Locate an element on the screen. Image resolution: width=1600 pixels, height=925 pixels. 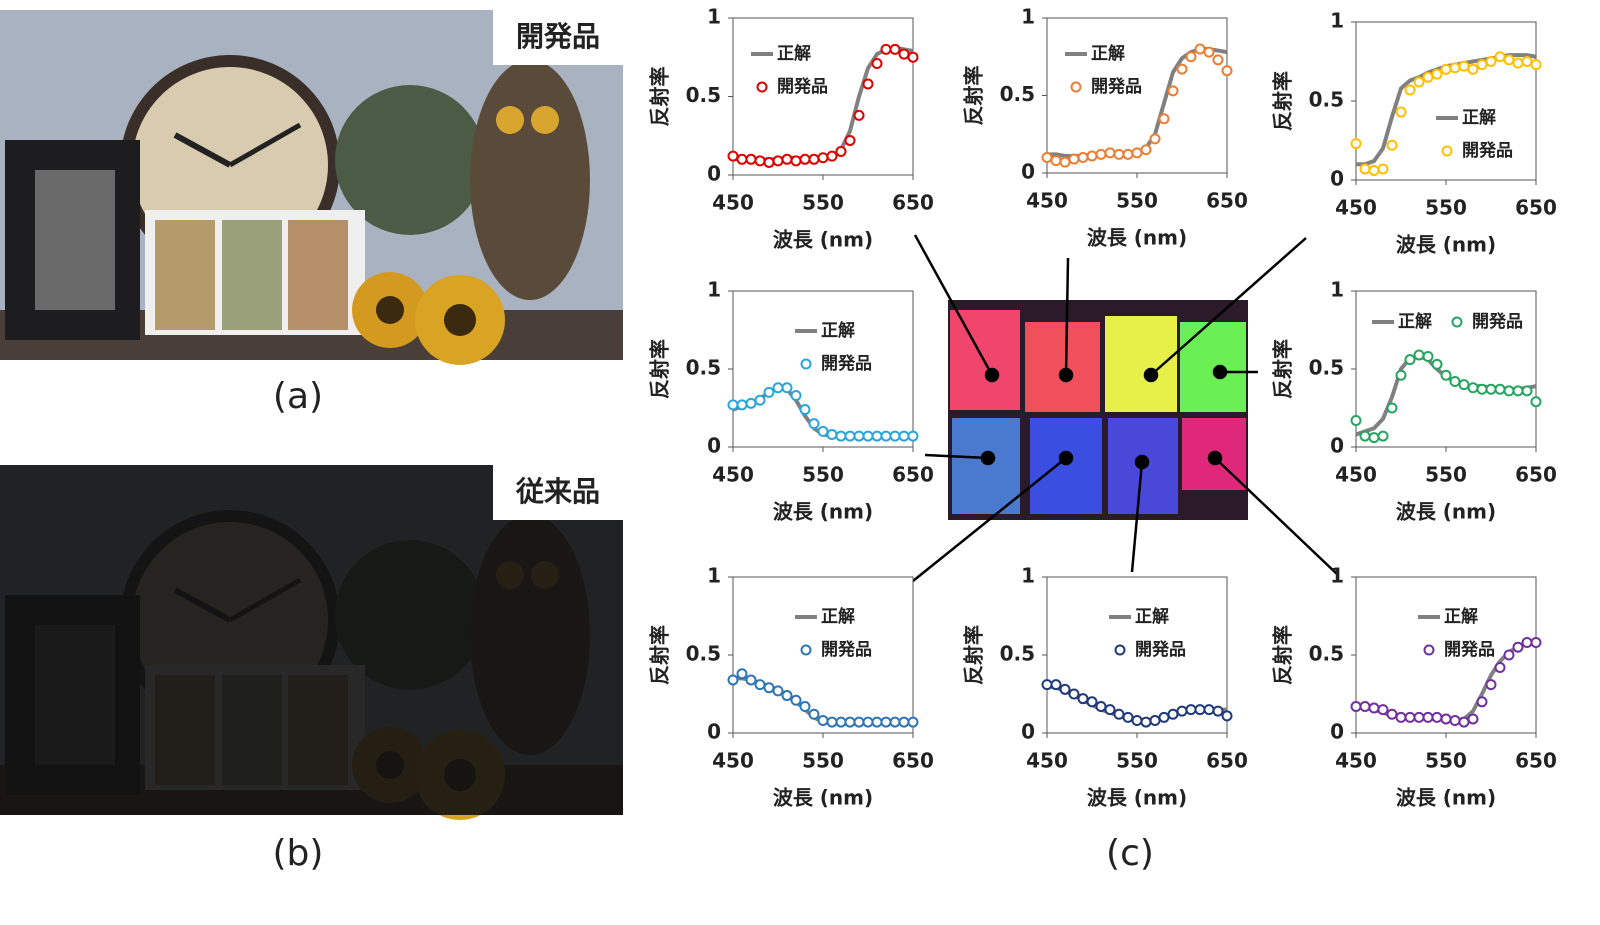
caption: (c) is located at coordinates (1130, 853).